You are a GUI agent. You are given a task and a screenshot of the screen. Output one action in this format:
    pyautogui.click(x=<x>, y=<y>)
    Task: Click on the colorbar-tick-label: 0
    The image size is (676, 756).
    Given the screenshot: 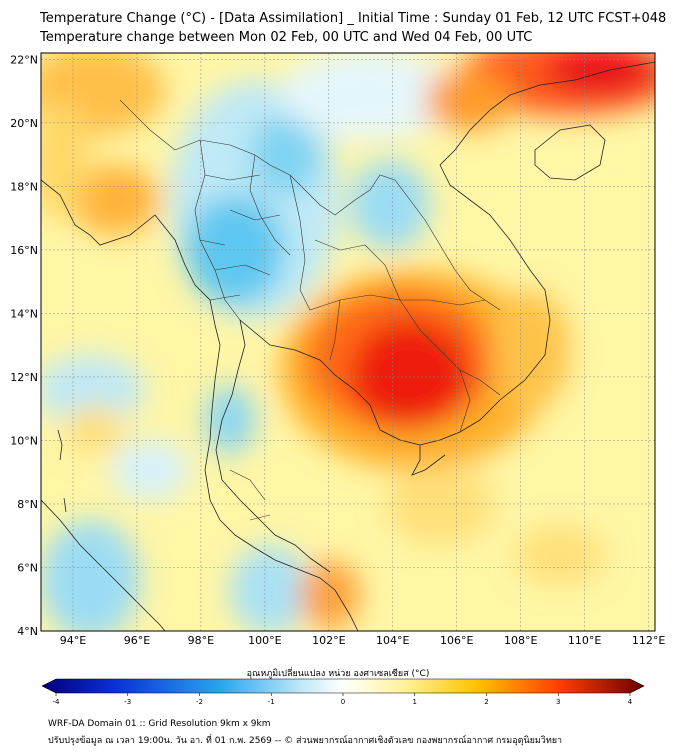 What is the action you would take?
    pyautogui.click(x=343, y=702)
    